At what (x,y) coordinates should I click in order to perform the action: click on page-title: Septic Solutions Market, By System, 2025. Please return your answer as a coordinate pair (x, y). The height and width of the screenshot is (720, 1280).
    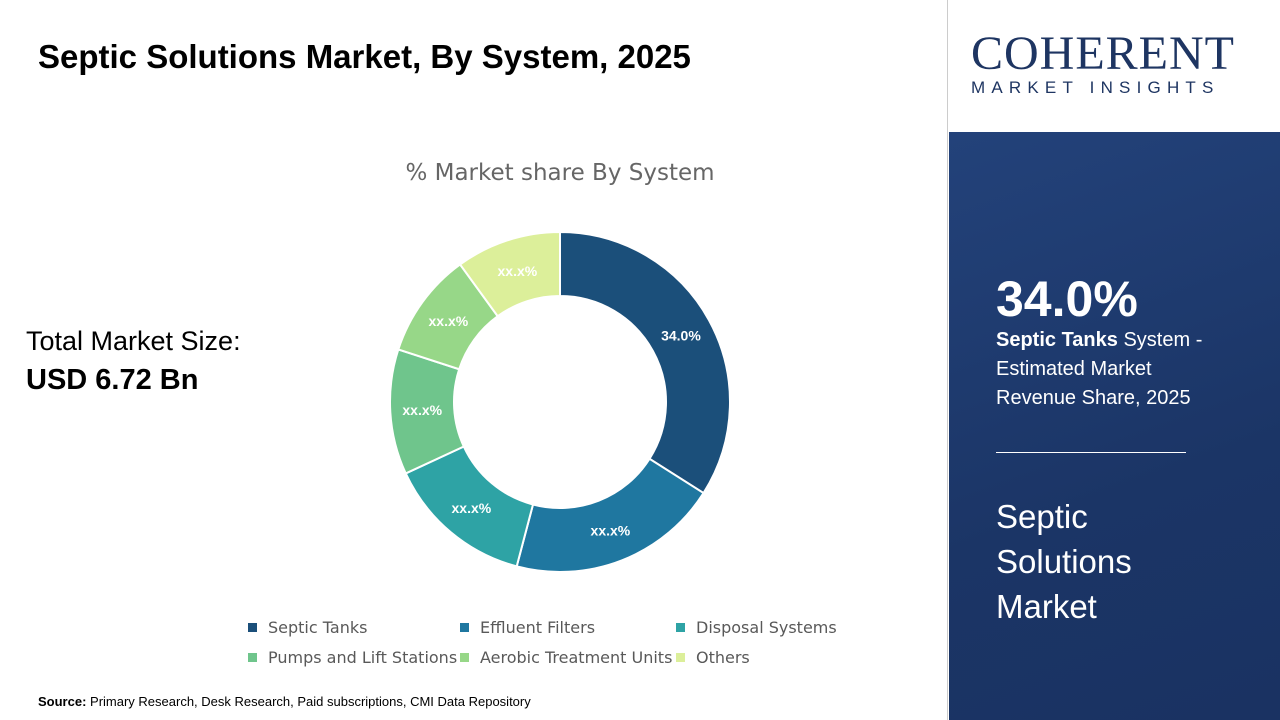
    Looking at the image, I should click on (364, 56).